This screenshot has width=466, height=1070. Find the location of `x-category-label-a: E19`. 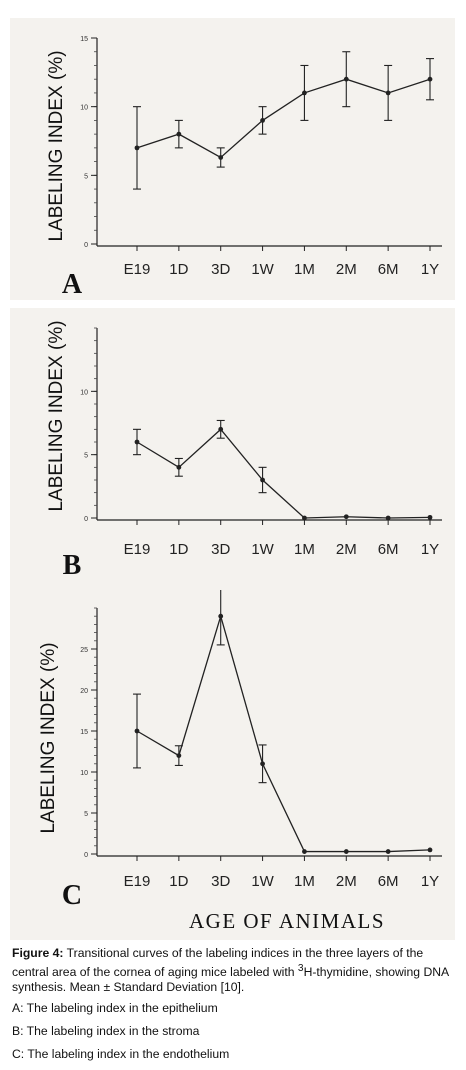

x-category-label-a: E19 is located at coordinates (137, 269).